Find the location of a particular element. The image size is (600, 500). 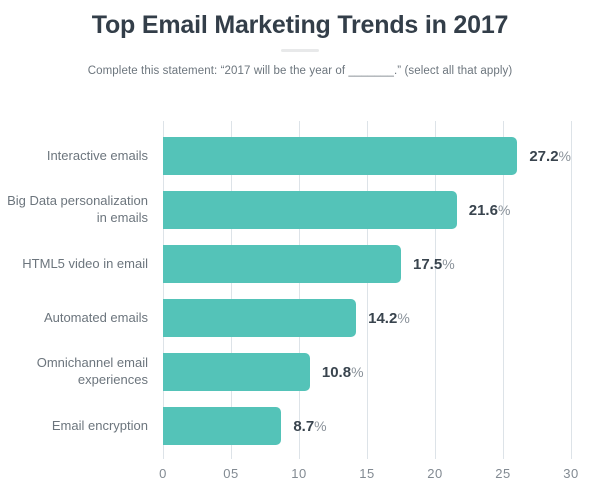

bar-email-encryption is located at coordinates (222, 426).